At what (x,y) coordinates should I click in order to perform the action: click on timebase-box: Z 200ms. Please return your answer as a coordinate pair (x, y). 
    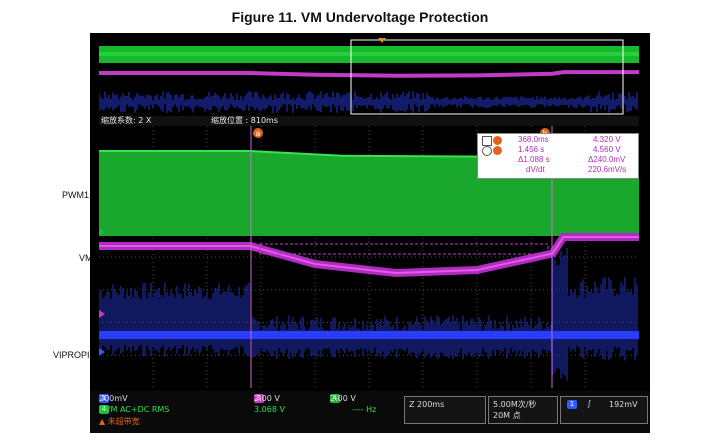
    Looking at the image, I should click on (445, 410).